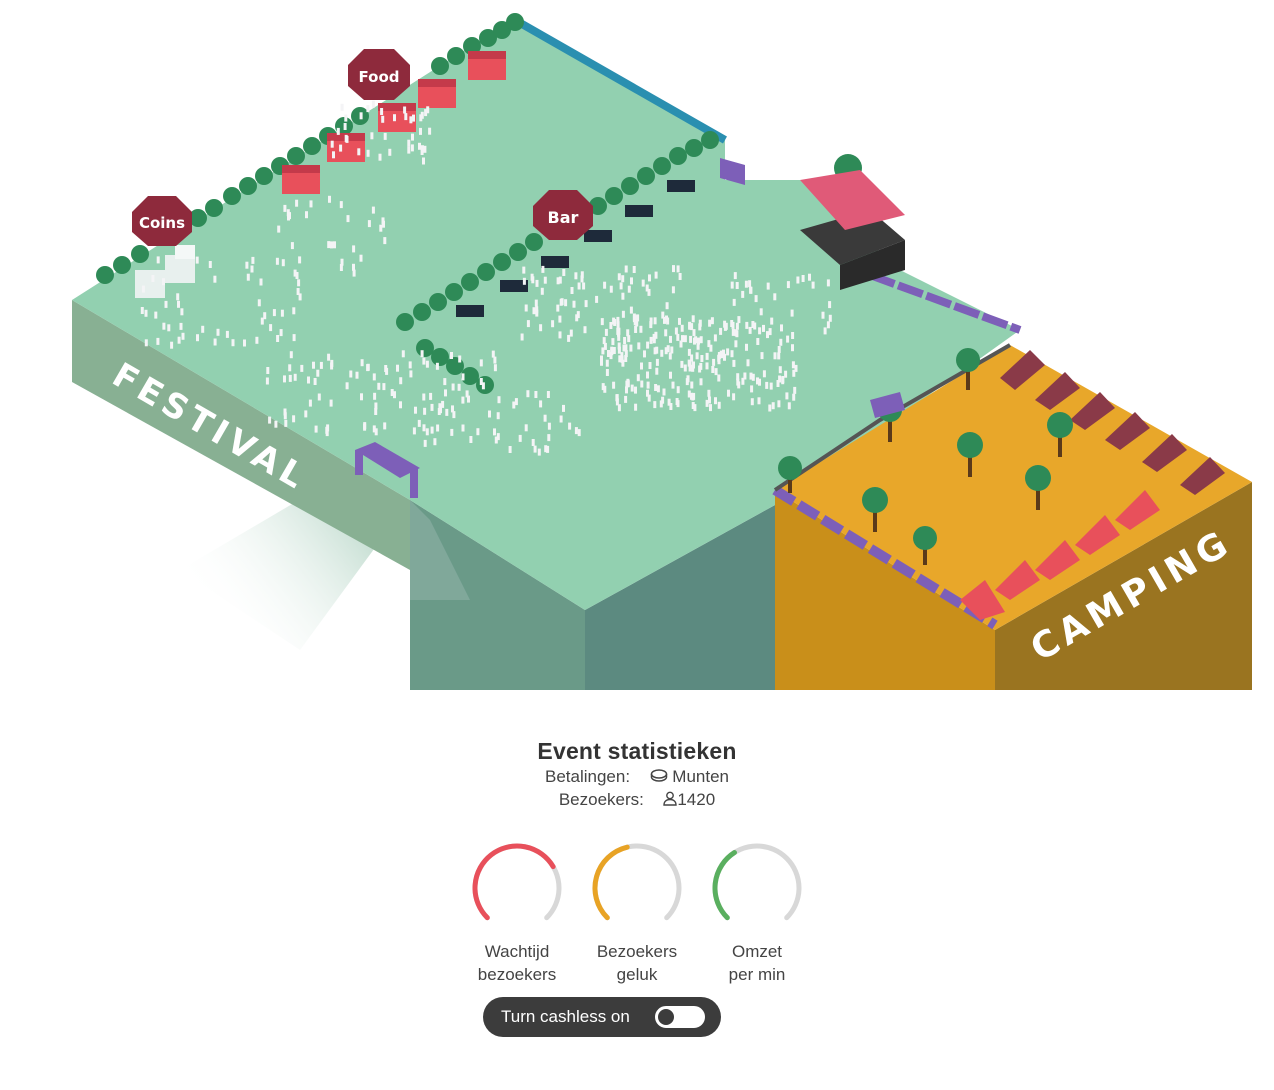  What do you see at coordinates (517, 951) in the screenshot?
I see `gauge-wait-time-label-1: Wachtijd` at bounding box center [517, 951].